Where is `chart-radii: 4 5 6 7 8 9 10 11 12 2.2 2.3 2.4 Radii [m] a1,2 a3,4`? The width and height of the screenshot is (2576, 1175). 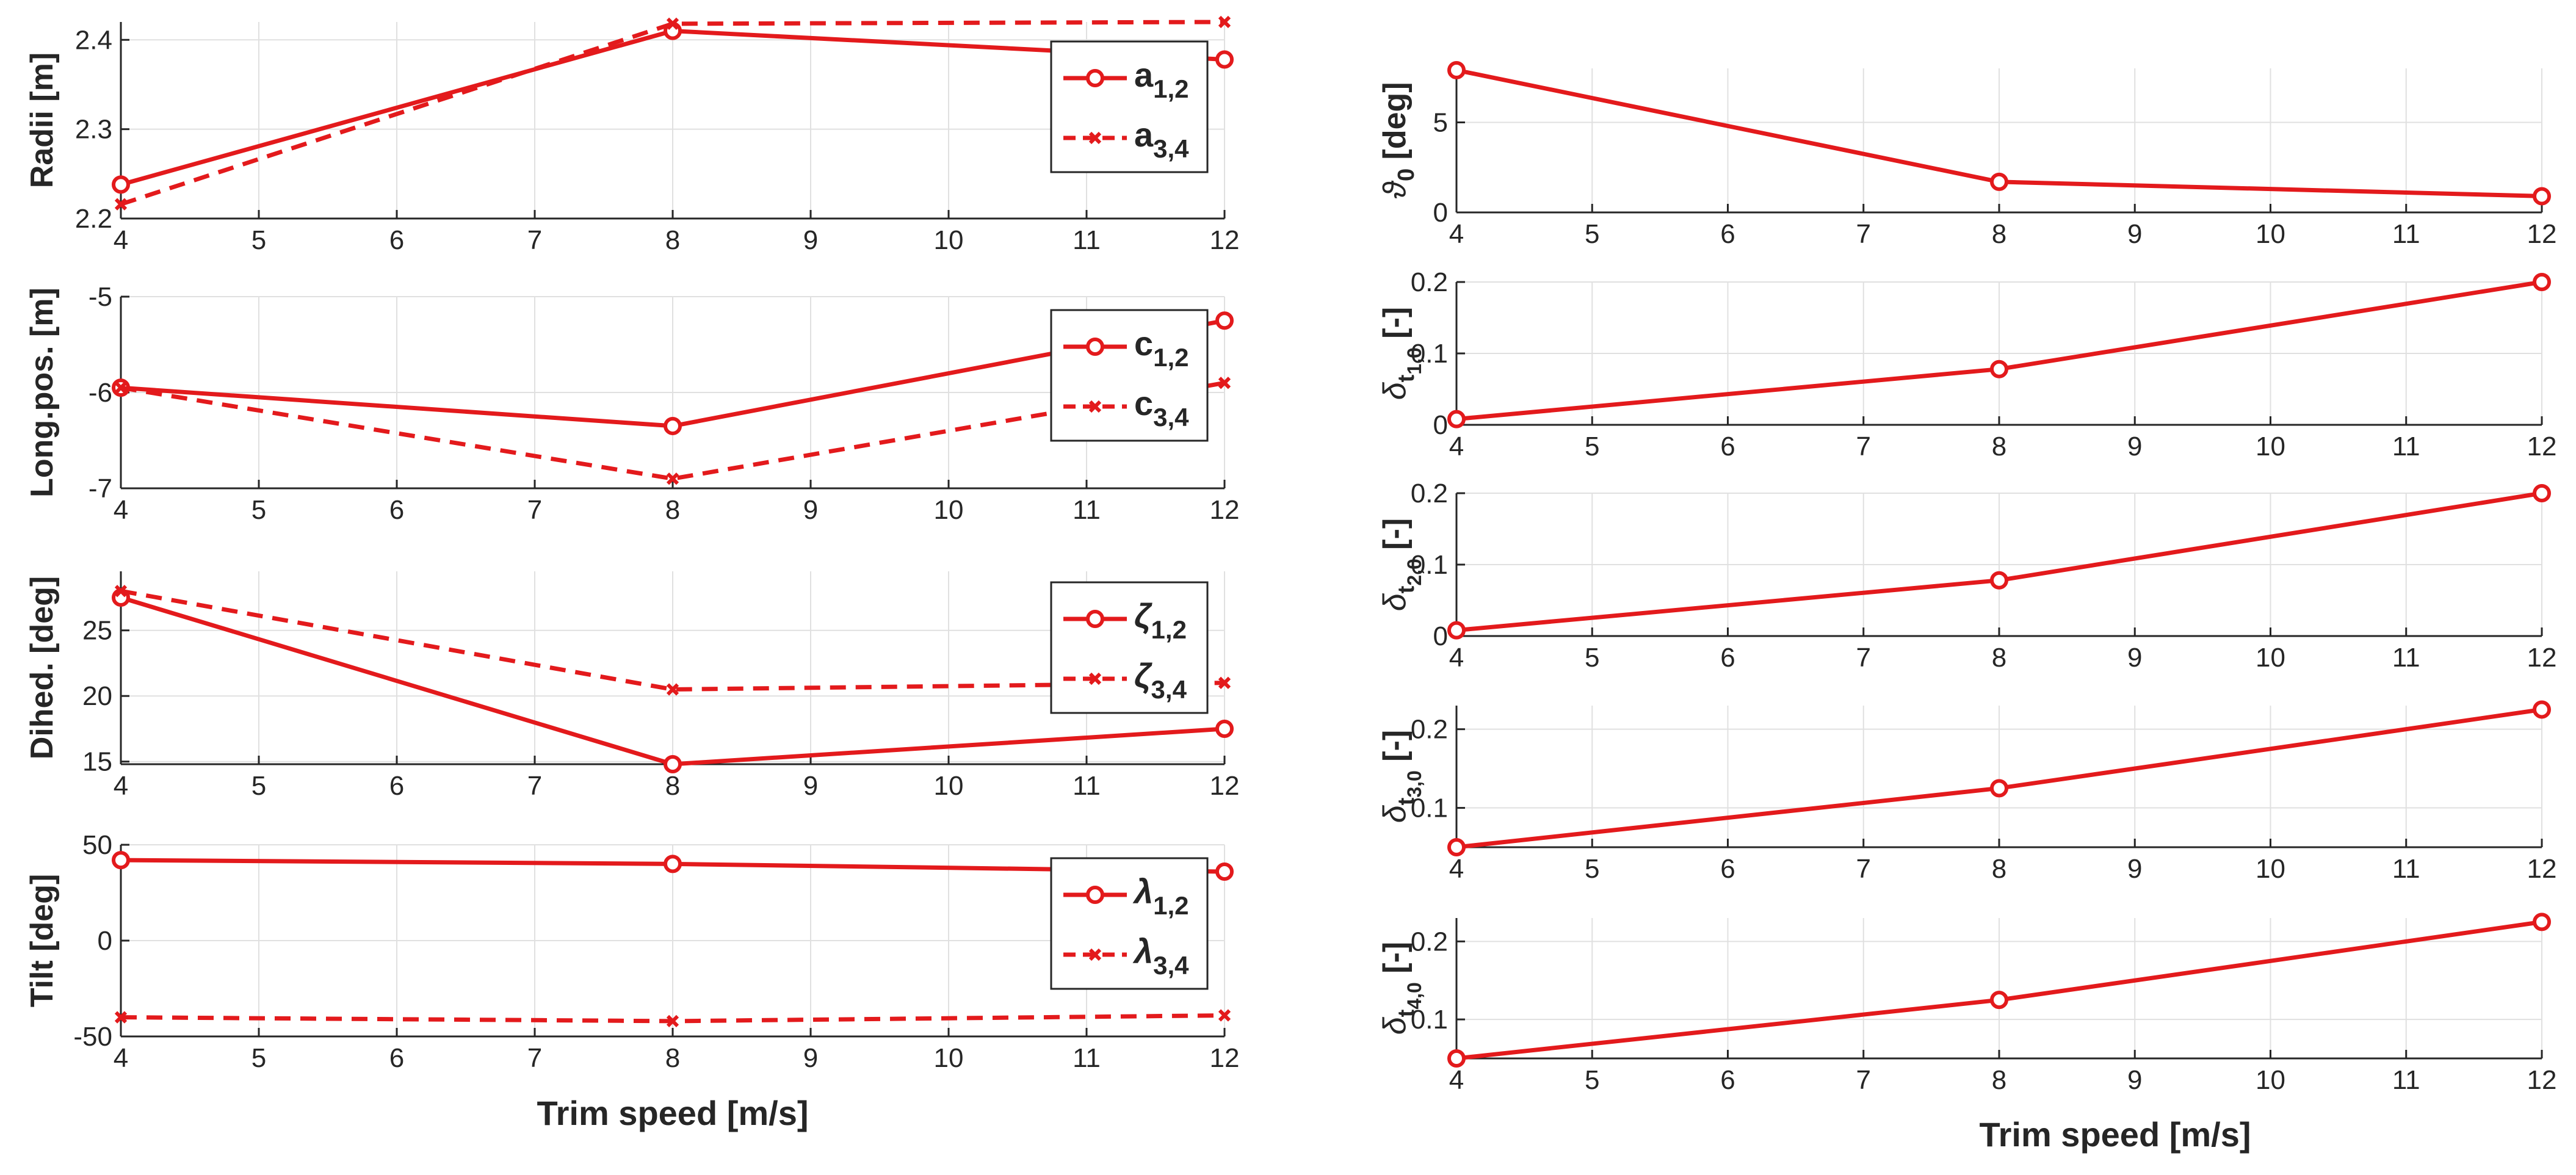
chart-radii: 4 5 6 7 8 9 10 11 12 2.2 2.3 2.4 Radii [m] a1,2 a3,4 is located at coordinates (631, 135).